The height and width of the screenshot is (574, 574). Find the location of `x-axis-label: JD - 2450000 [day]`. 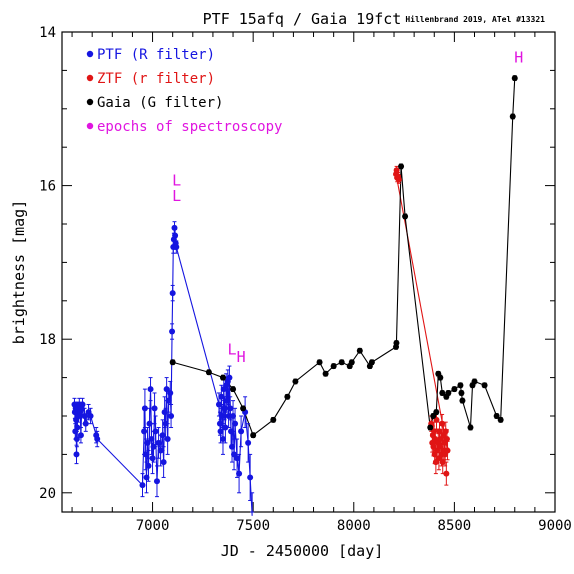

x-axis-label: JD - 2450000 [day] is located at coordinates (302, 551).